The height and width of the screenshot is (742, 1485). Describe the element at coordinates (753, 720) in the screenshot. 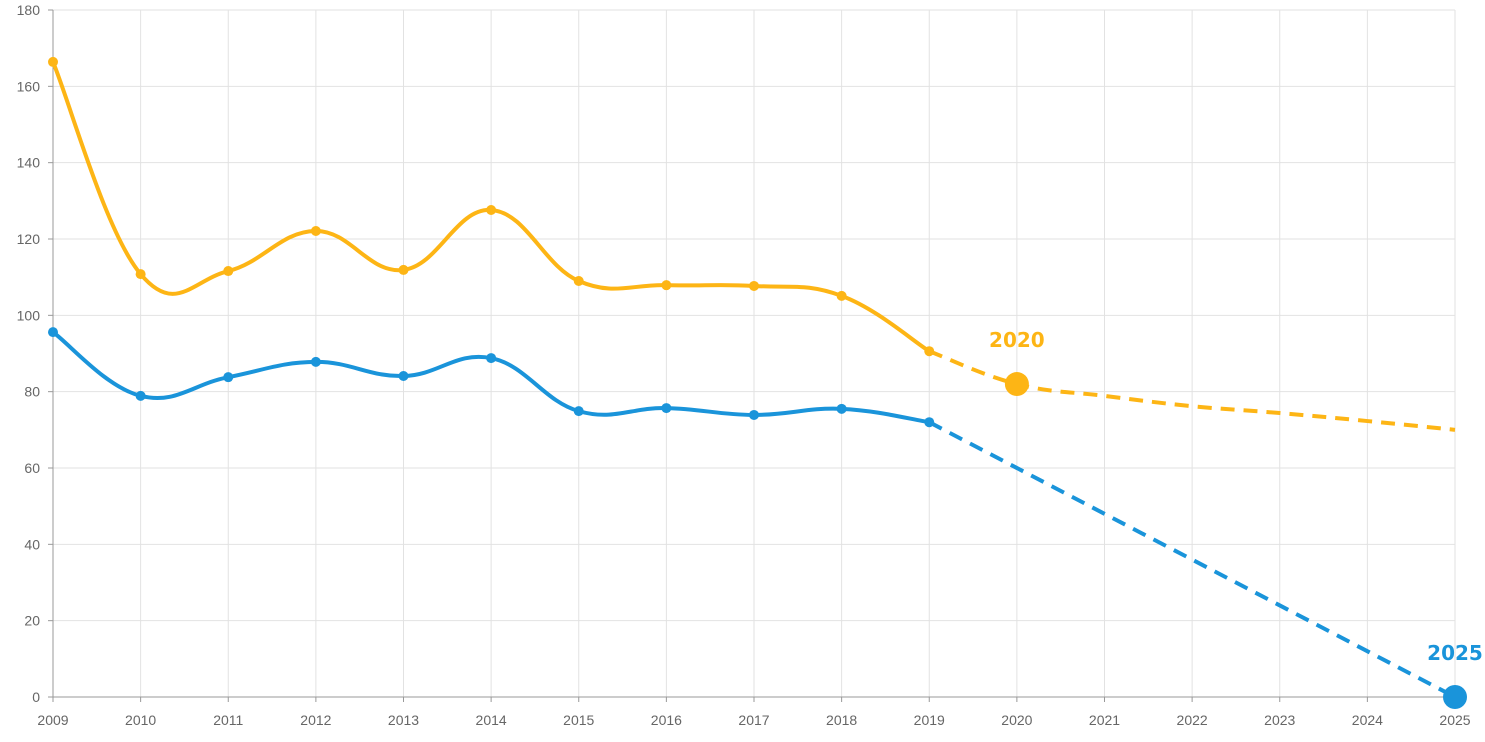

I see `x-tick-label: 2017` at that location.